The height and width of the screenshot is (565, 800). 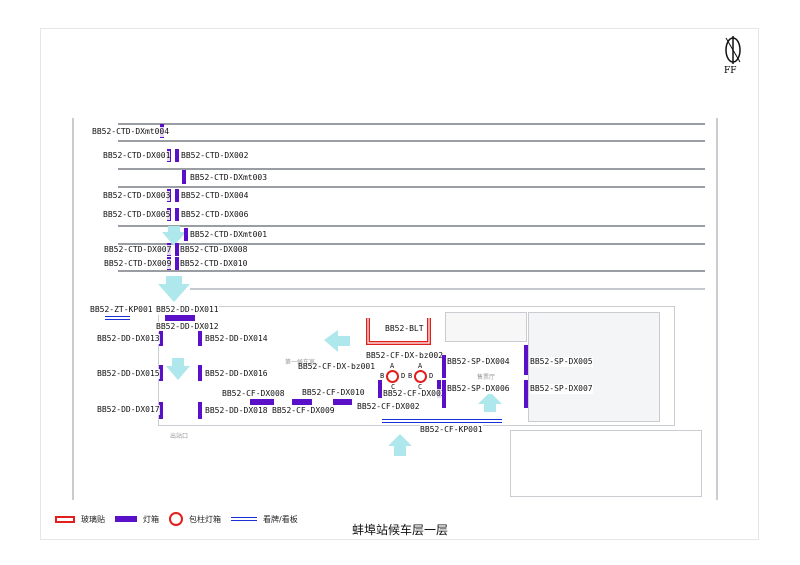 What do you see at coordinates (187, 310) in the screenshot?
I see `light-box-label: BB52-DD-DX011` at bounding box center [187, 310].